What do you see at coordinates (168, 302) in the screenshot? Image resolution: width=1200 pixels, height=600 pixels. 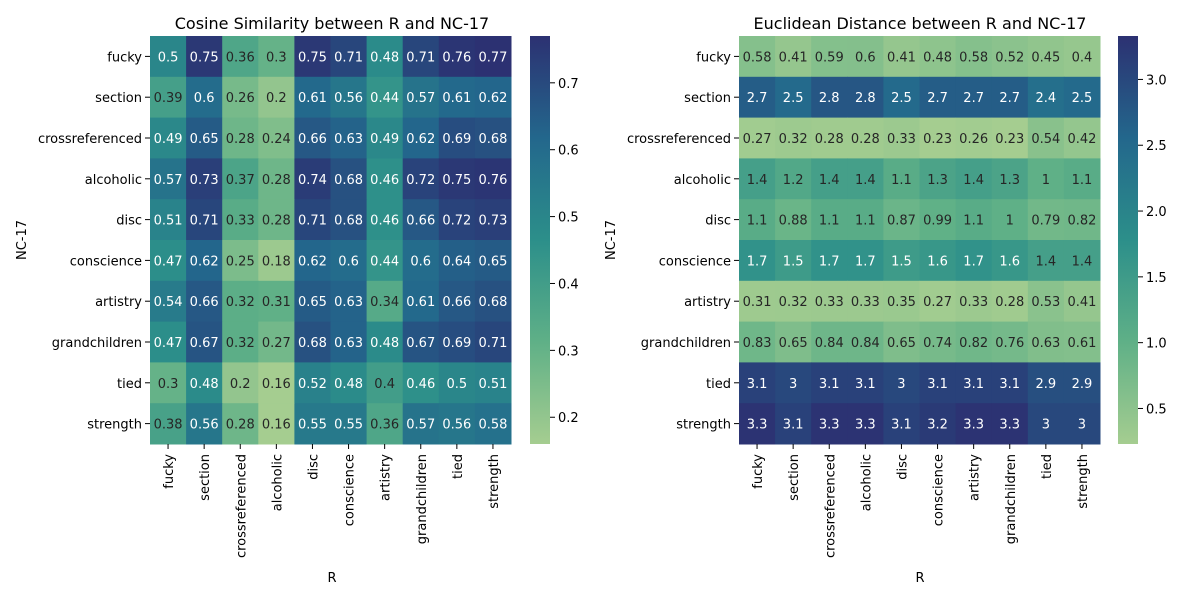 I see `cell-value-label: 0.54` at bounding box center [168, 302].